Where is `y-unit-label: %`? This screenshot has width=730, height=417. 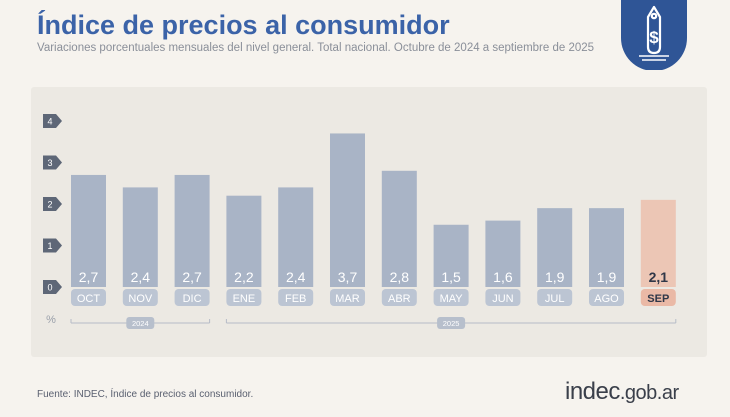
y-unit-label: % is located at coordinates (51, 320).